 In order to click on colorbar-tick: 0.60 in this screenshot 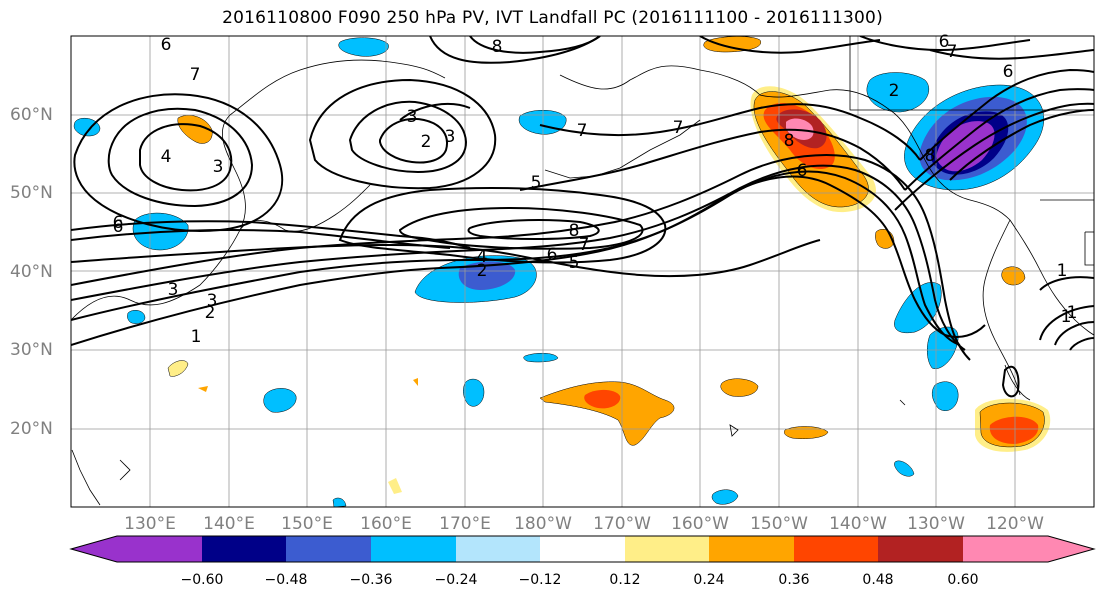, I will do `click(963, 580)`.